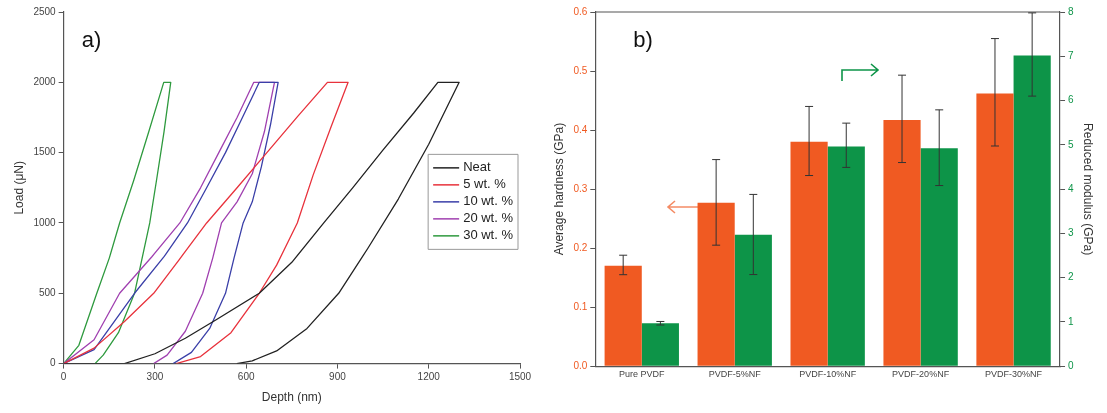  What do you see at coordinates (45, 82) in the screenshot?
I see `y-tick-label: 2000` at bounding box center [45, 82].